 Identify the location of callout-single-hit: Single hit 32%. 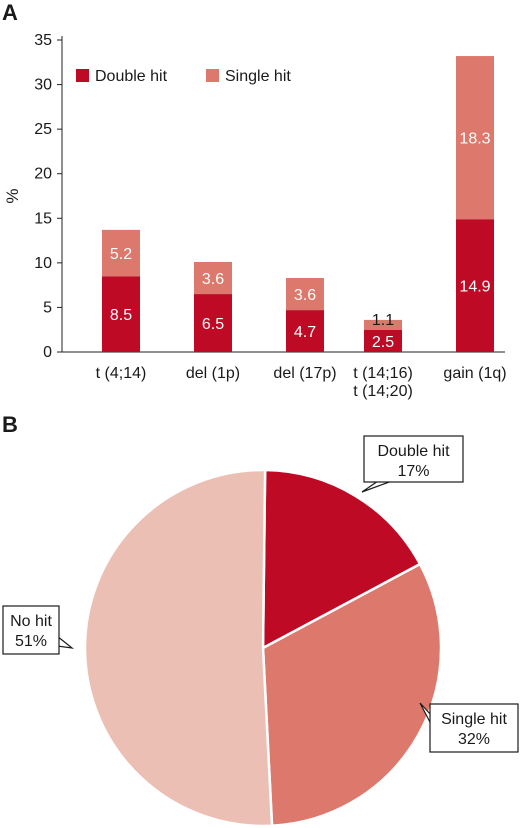
(469, 727).